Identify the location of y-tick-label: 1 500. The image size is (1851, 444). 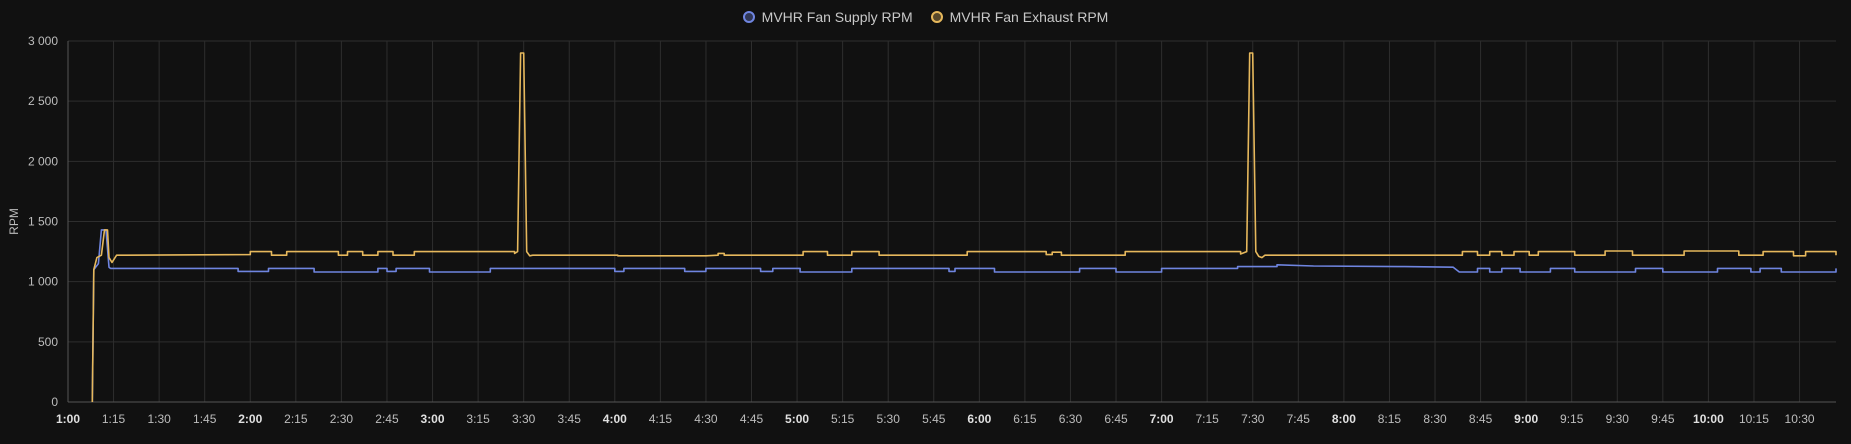
(43, 222).